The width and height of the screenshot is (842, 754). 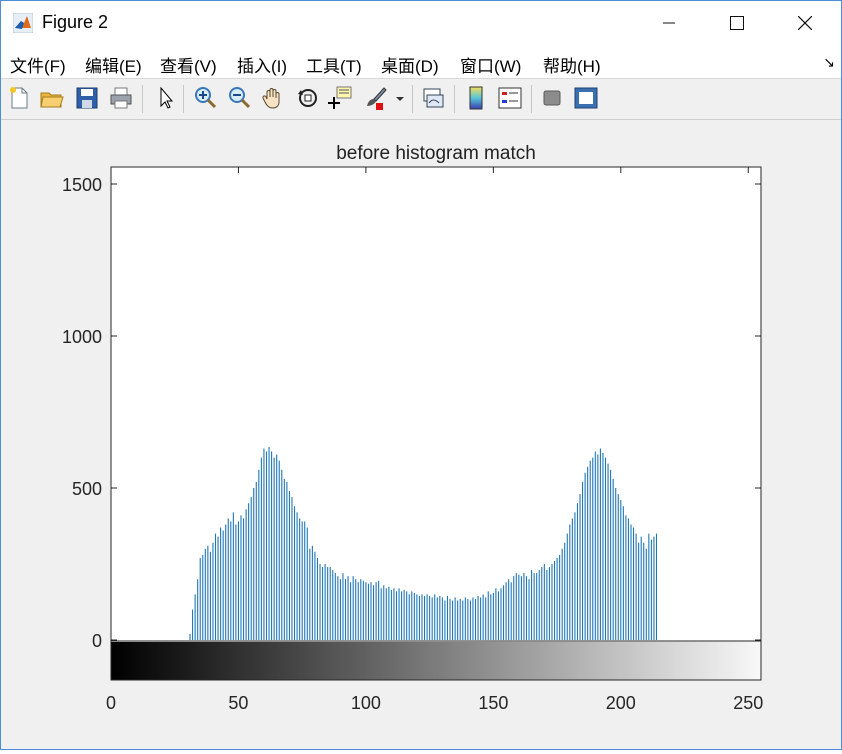 I want to click on y-tick-label: 500, so click(x=87, y=489).